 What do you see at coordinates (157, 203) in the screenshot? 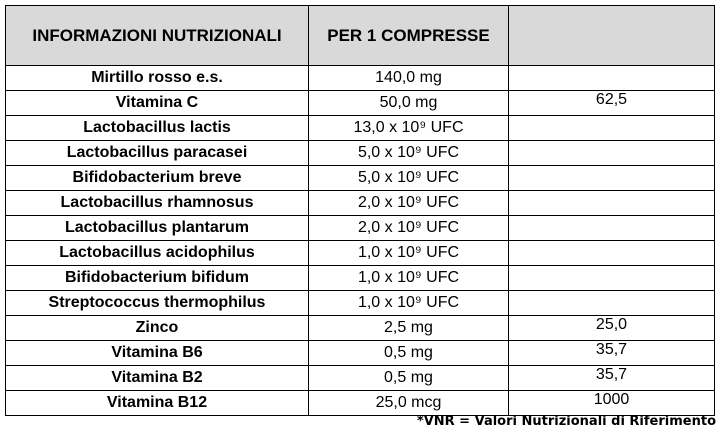
I see `table-cell: Lactobacillus rhamnosus` at bounding box center [157, 203].